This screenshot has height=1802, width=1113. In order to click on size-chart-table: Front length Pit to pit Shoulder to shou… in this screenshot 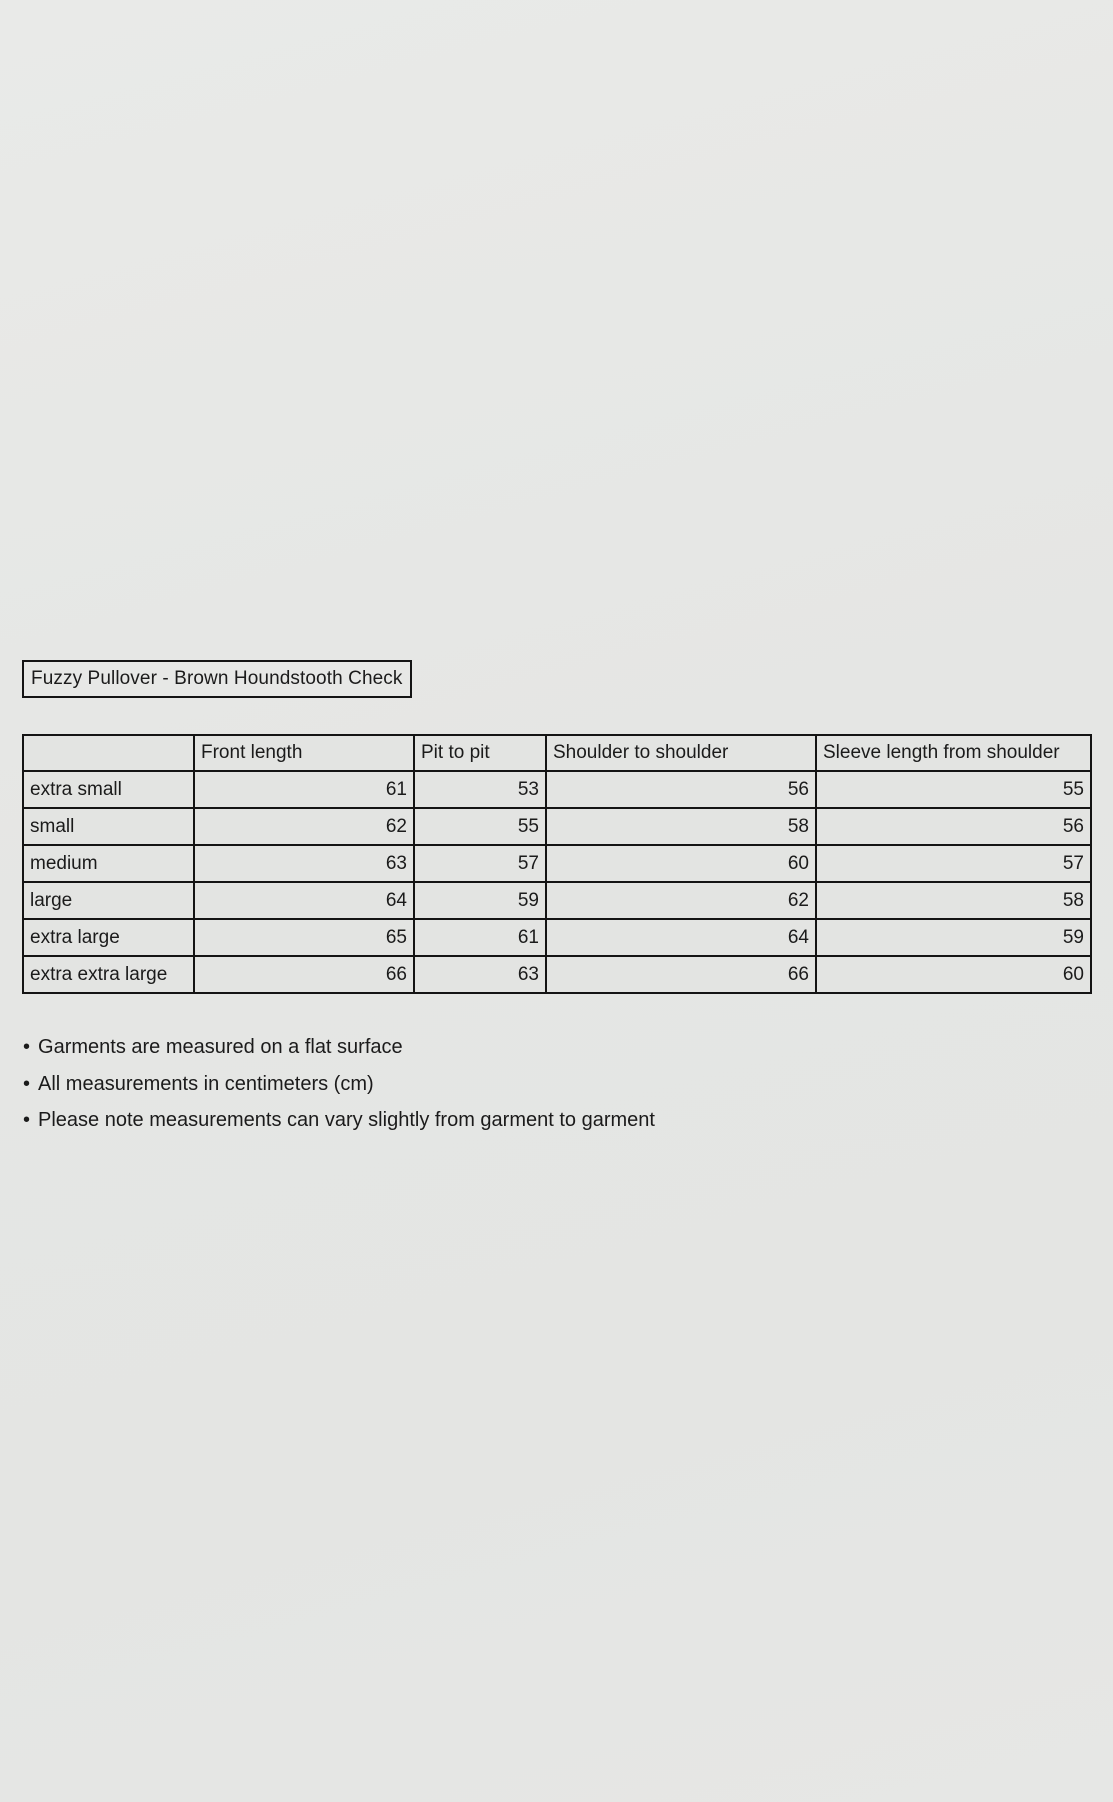, I will do `click(557, 864)`.